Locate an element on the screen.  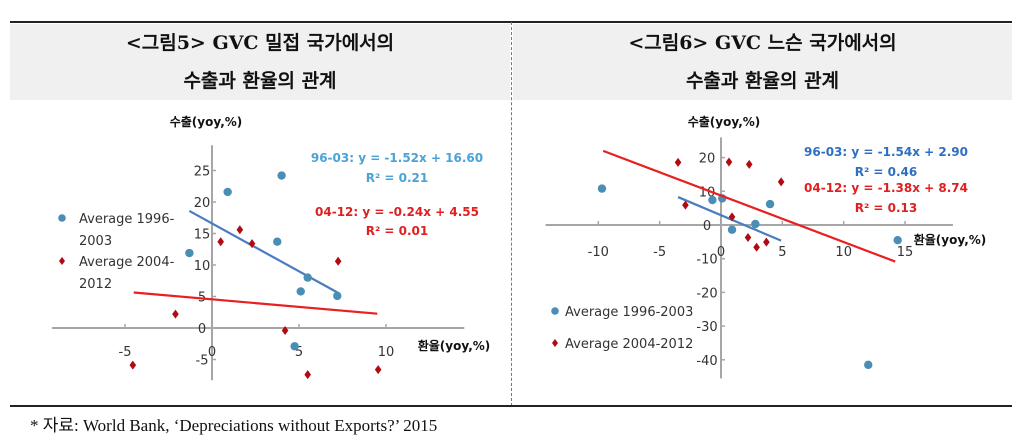
figure6-title-line1: <그림6> GVC 느슨 국가에서의 is located at coordinates (762, 43).